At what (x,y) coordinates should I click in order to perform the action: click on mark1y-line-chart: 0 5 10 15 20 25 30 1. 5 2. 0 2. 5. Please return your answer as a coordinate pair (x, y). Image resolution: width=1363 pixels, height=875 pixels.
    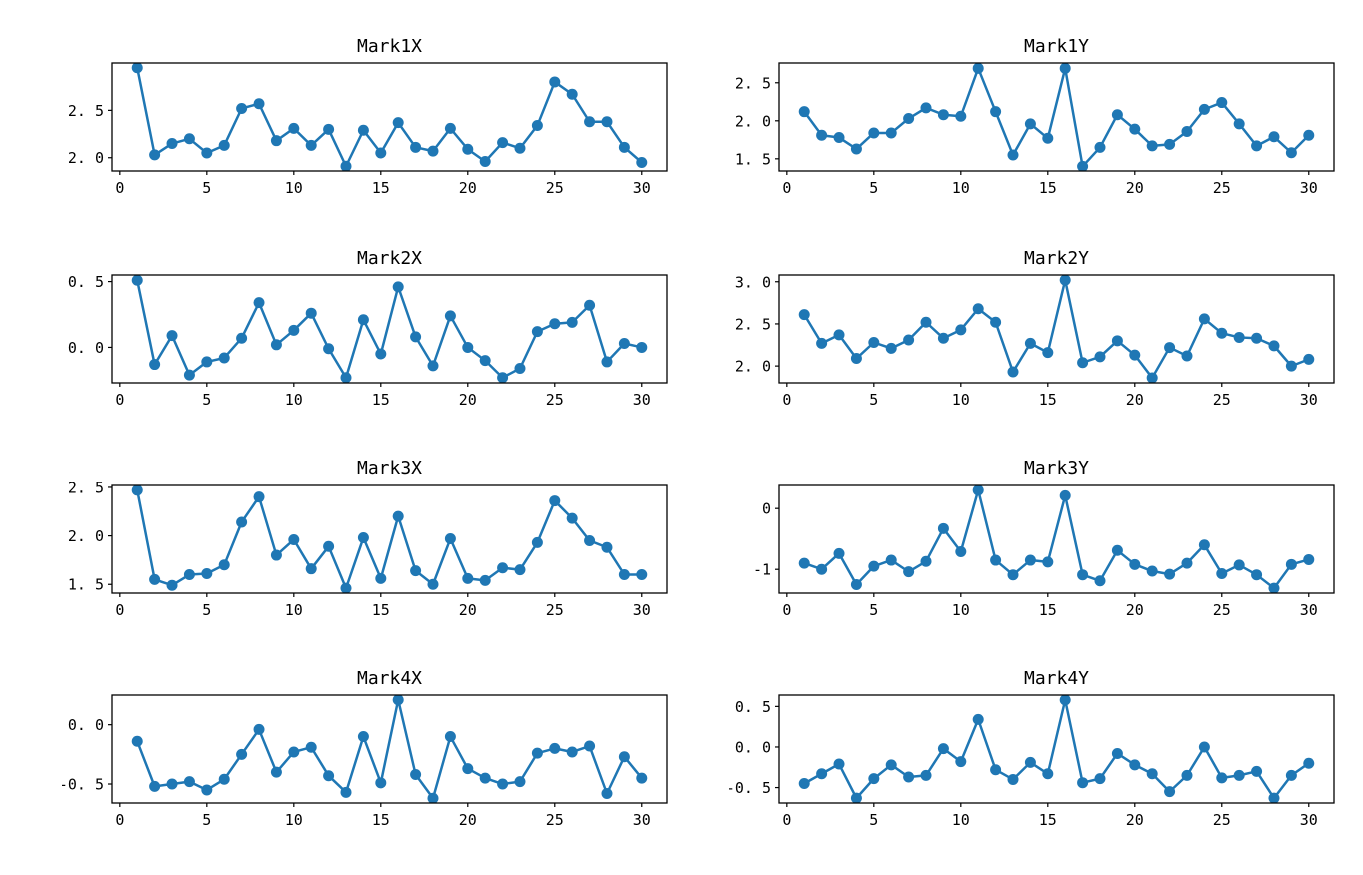
    Looking at the image, I should click on (1035, 129).